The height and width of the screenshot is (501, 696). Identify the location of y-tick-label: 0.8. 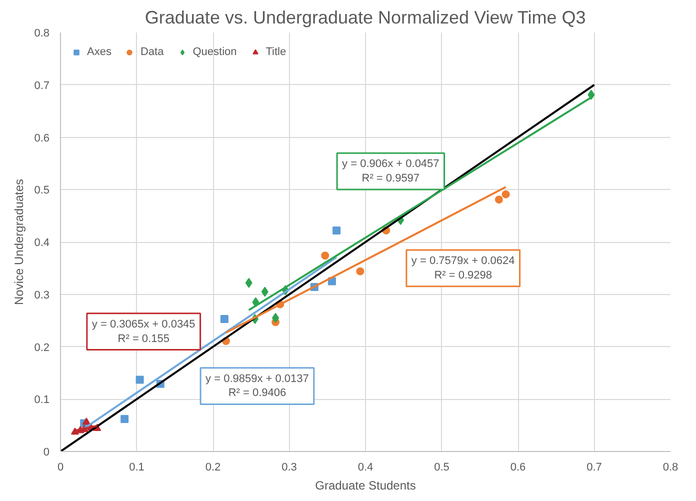
(42, 34).